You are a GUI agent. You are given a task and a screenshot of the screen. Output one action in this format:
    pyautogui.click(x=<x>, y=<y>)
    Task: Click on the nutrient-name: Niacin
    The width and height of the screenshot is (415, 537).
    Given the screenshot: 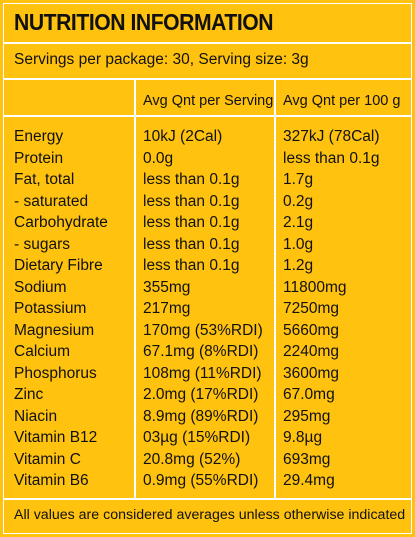 What is the action you would take?
    pyautogui.click(x=36, y=416)
    